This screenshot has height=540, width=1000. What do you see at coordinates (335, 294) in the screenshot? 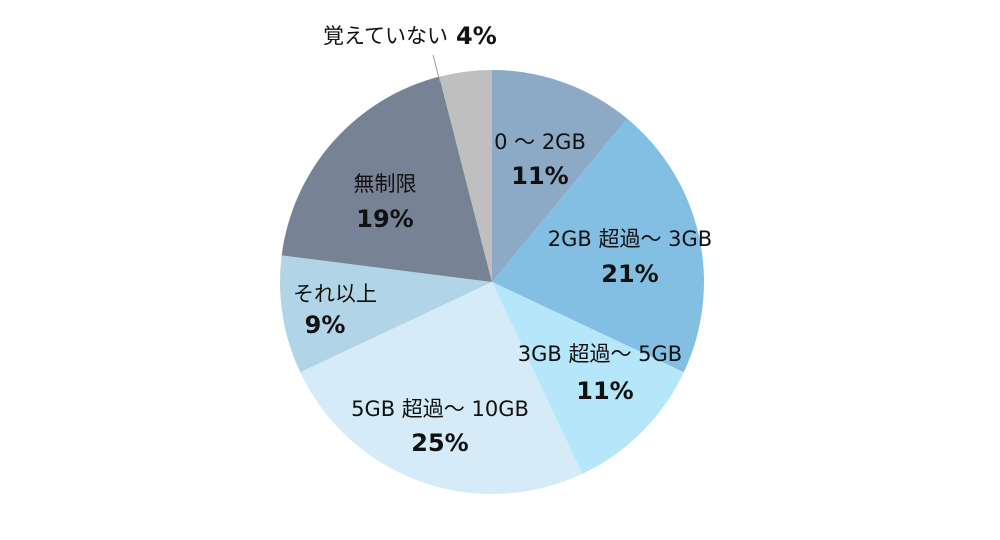
I see `slice-label: それ以上` at bounding box center [335, 294].